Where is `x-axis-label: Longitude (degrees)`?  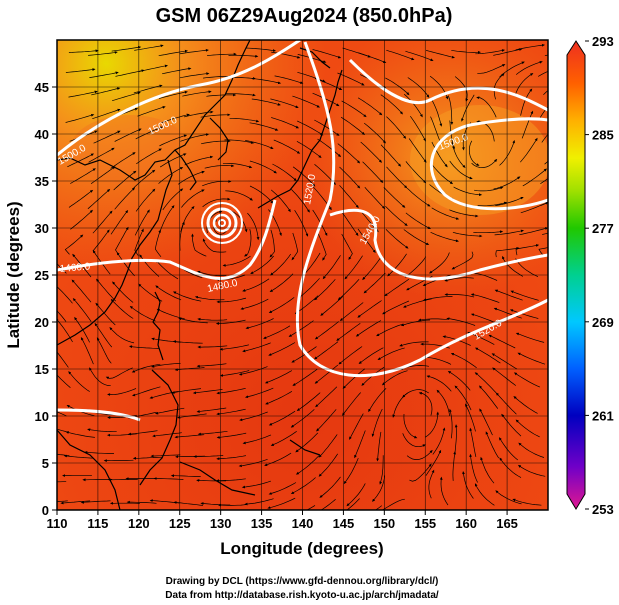 x-axis-label: Longitude (degrees) is located at coordinates (301, 548).